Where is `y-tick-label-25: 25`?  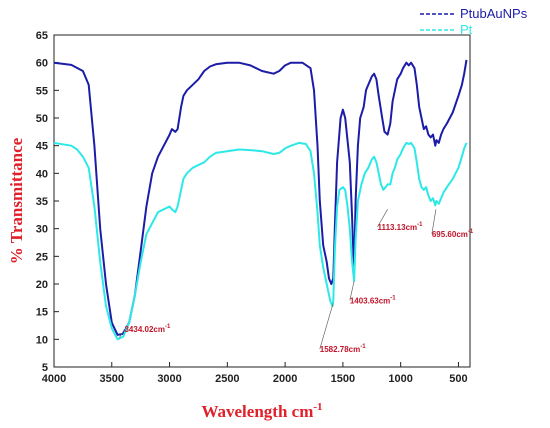 y-tick-label-25: 25 is located at coordinates (42, 257).